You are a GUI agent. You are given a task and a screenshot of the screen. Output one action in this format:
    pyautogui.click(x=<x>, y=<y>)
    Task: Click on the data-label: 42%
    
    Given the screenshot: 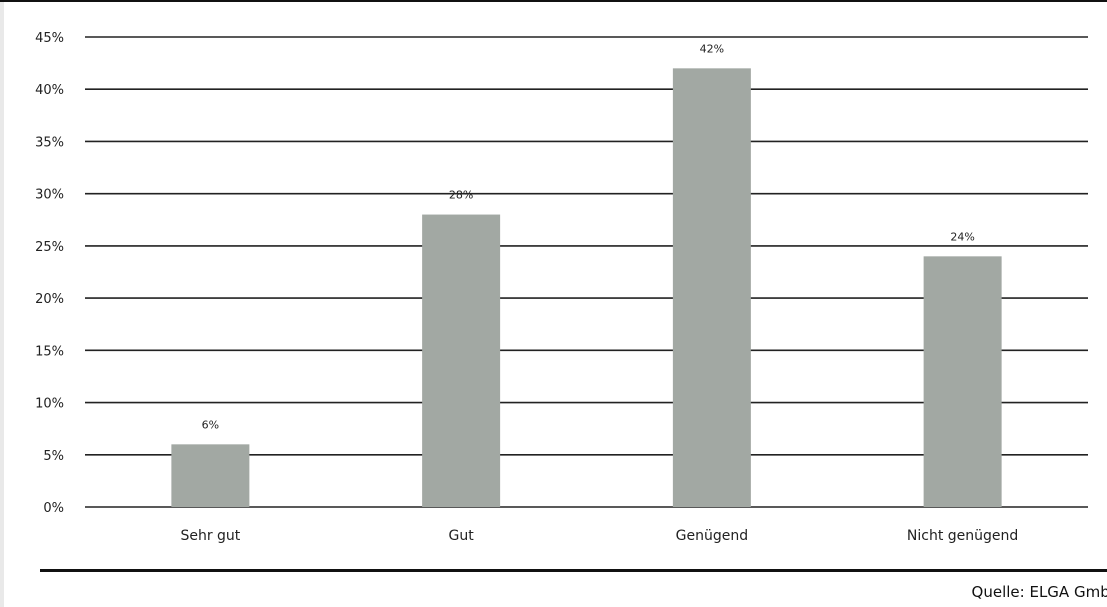 What is the action you would take?
    pyautogui.click(x=712, y=48)
    